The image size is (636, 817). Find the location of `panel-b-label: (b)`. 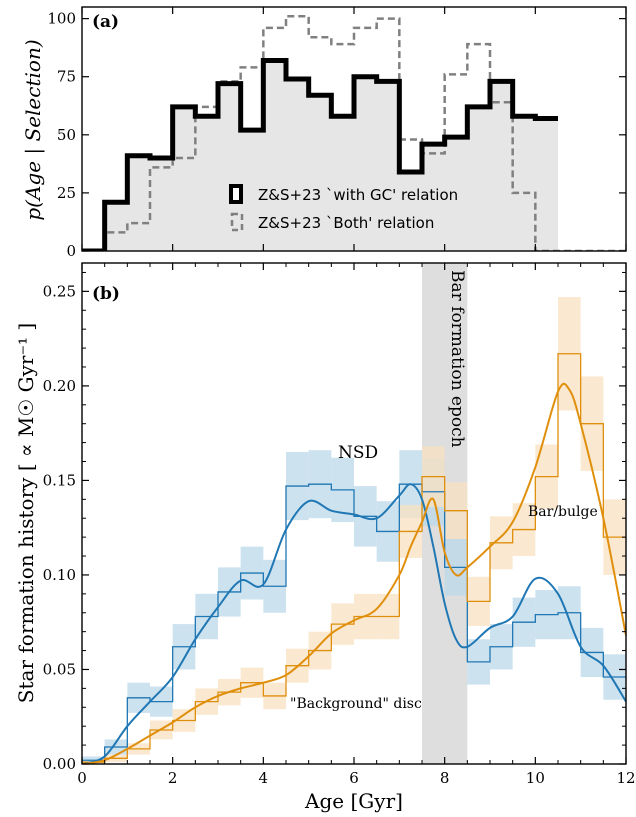

panel-b-label: (b) is located at coordinates (106, 294).